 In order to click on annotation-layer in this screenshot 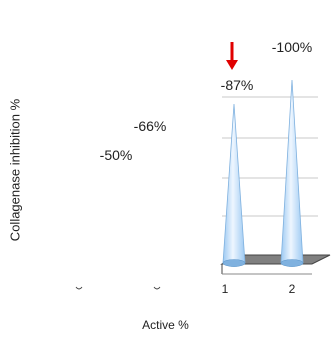, I will do `click(232, 56)`.